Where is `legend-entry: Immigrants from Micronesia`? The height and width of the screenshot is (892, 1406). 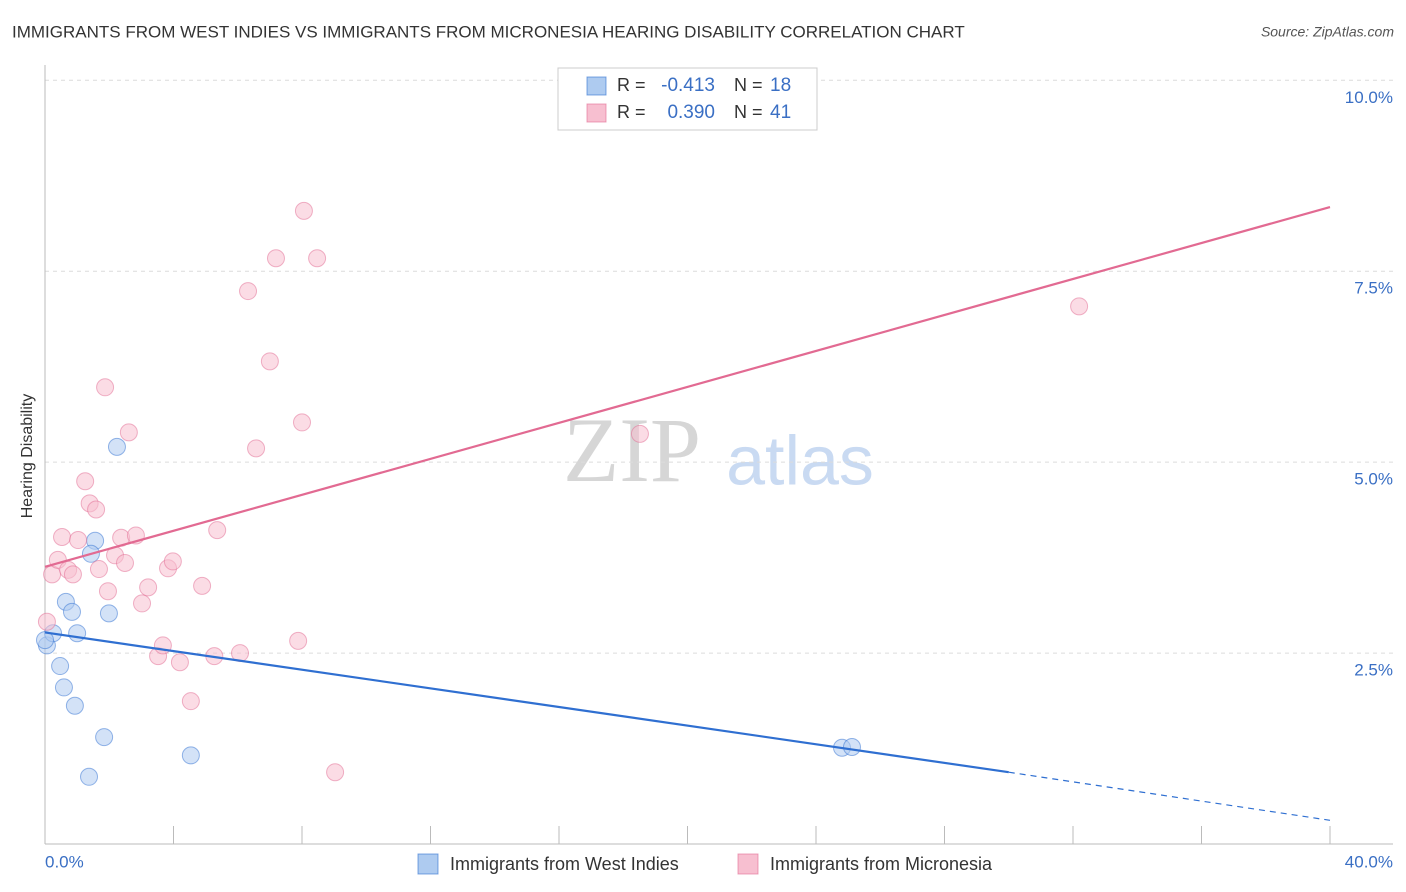
legend-entry: Immigrants from Micronesia is located at coordinates (881, 864).